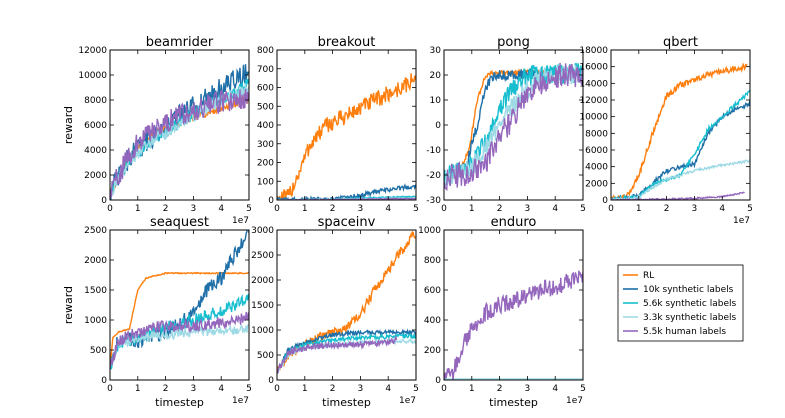 This screenshot has width=785, height=418. Describe the element at coordinates (265, 89) in the screenshot. I see `y-tick-label: 600` at that location.